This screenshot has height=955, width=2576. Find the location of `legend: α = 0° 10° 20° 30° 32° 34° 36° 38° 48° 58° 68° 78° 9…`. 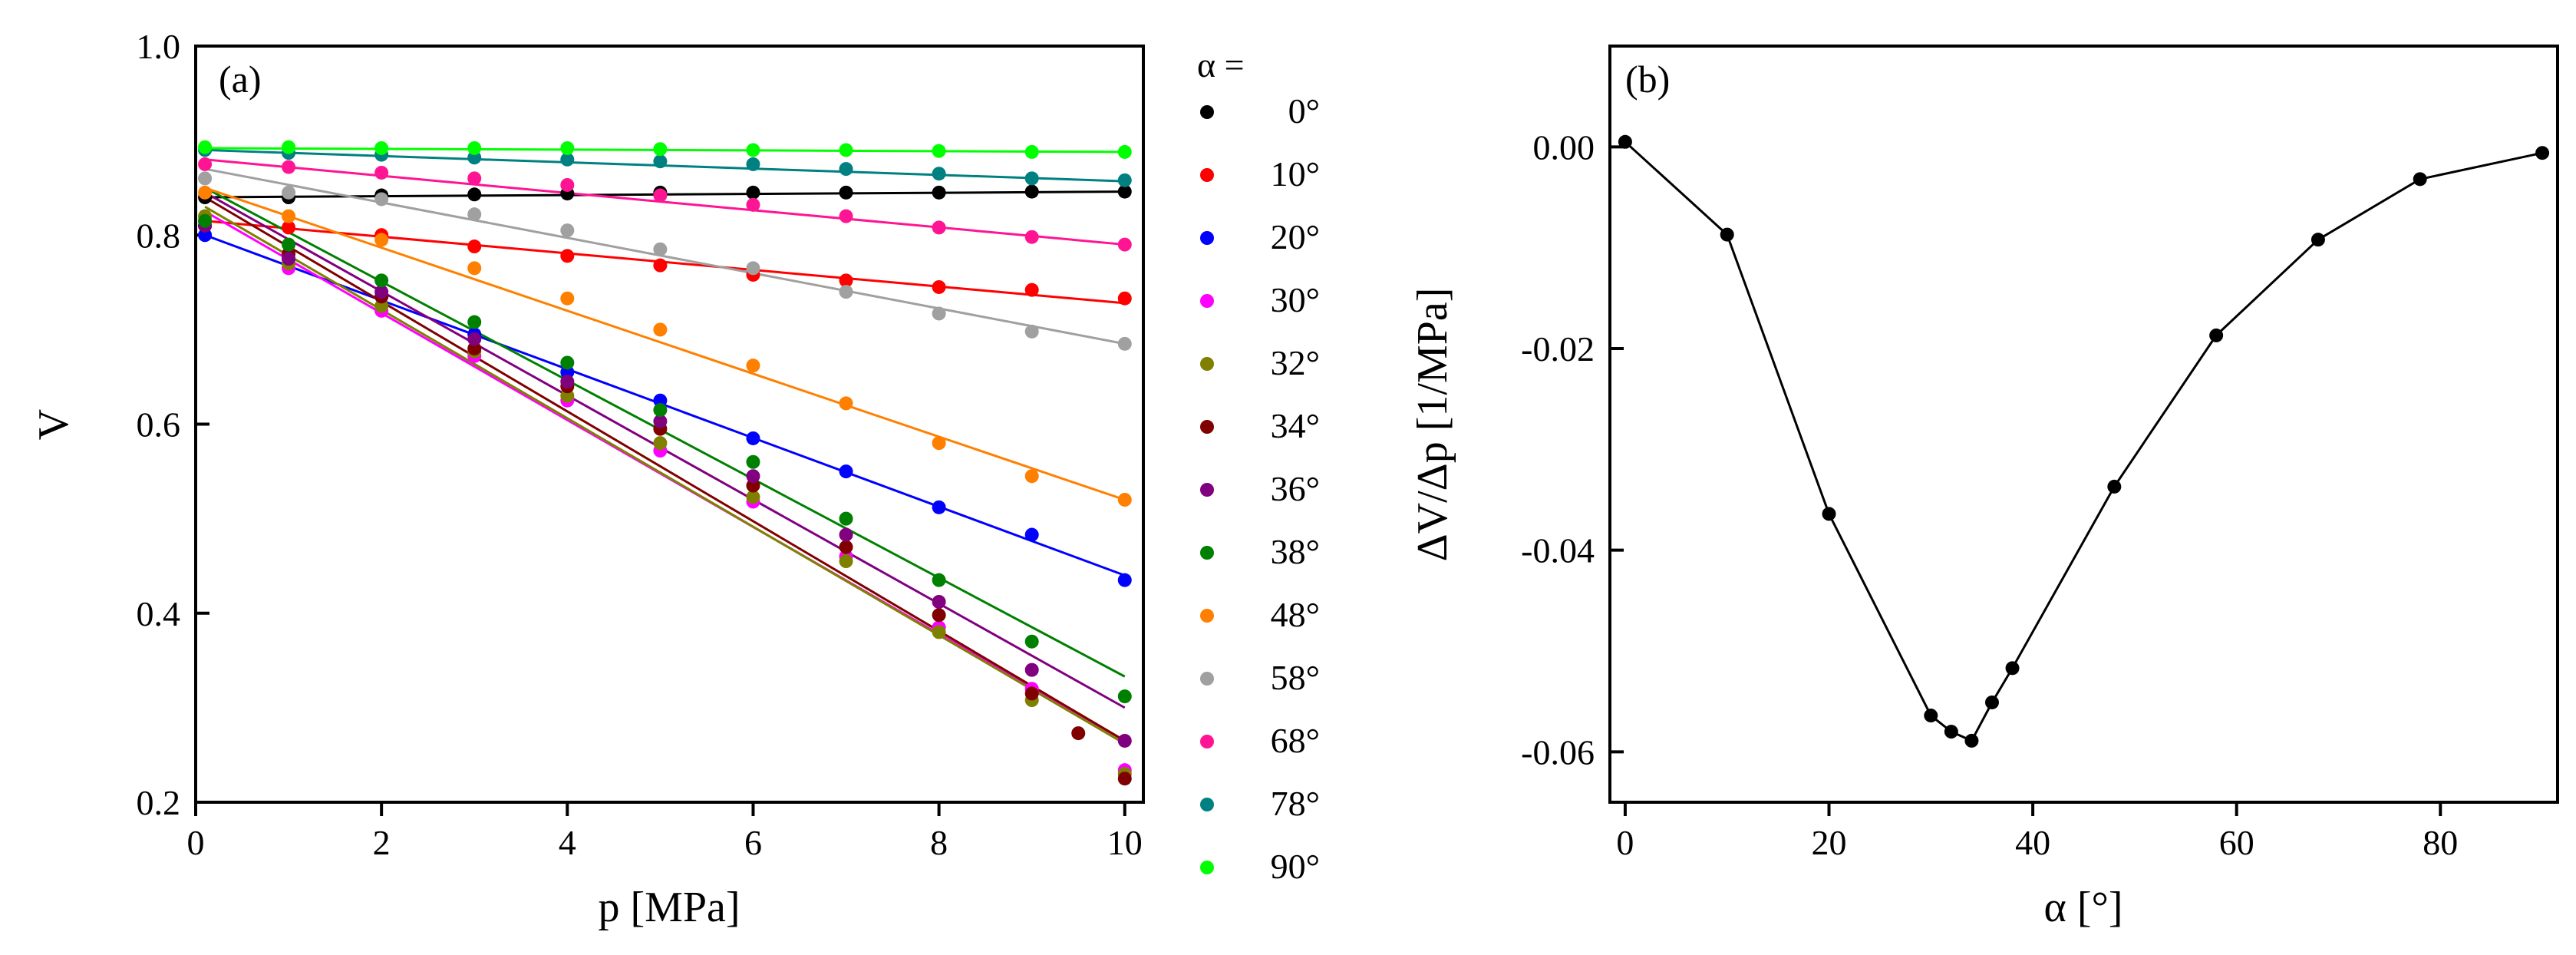

legend: α = 0° 10° 20° 30° 32° 34° 36° 38° 48° 58° 68° 78° 9… is located at coordinates (1258, 466).